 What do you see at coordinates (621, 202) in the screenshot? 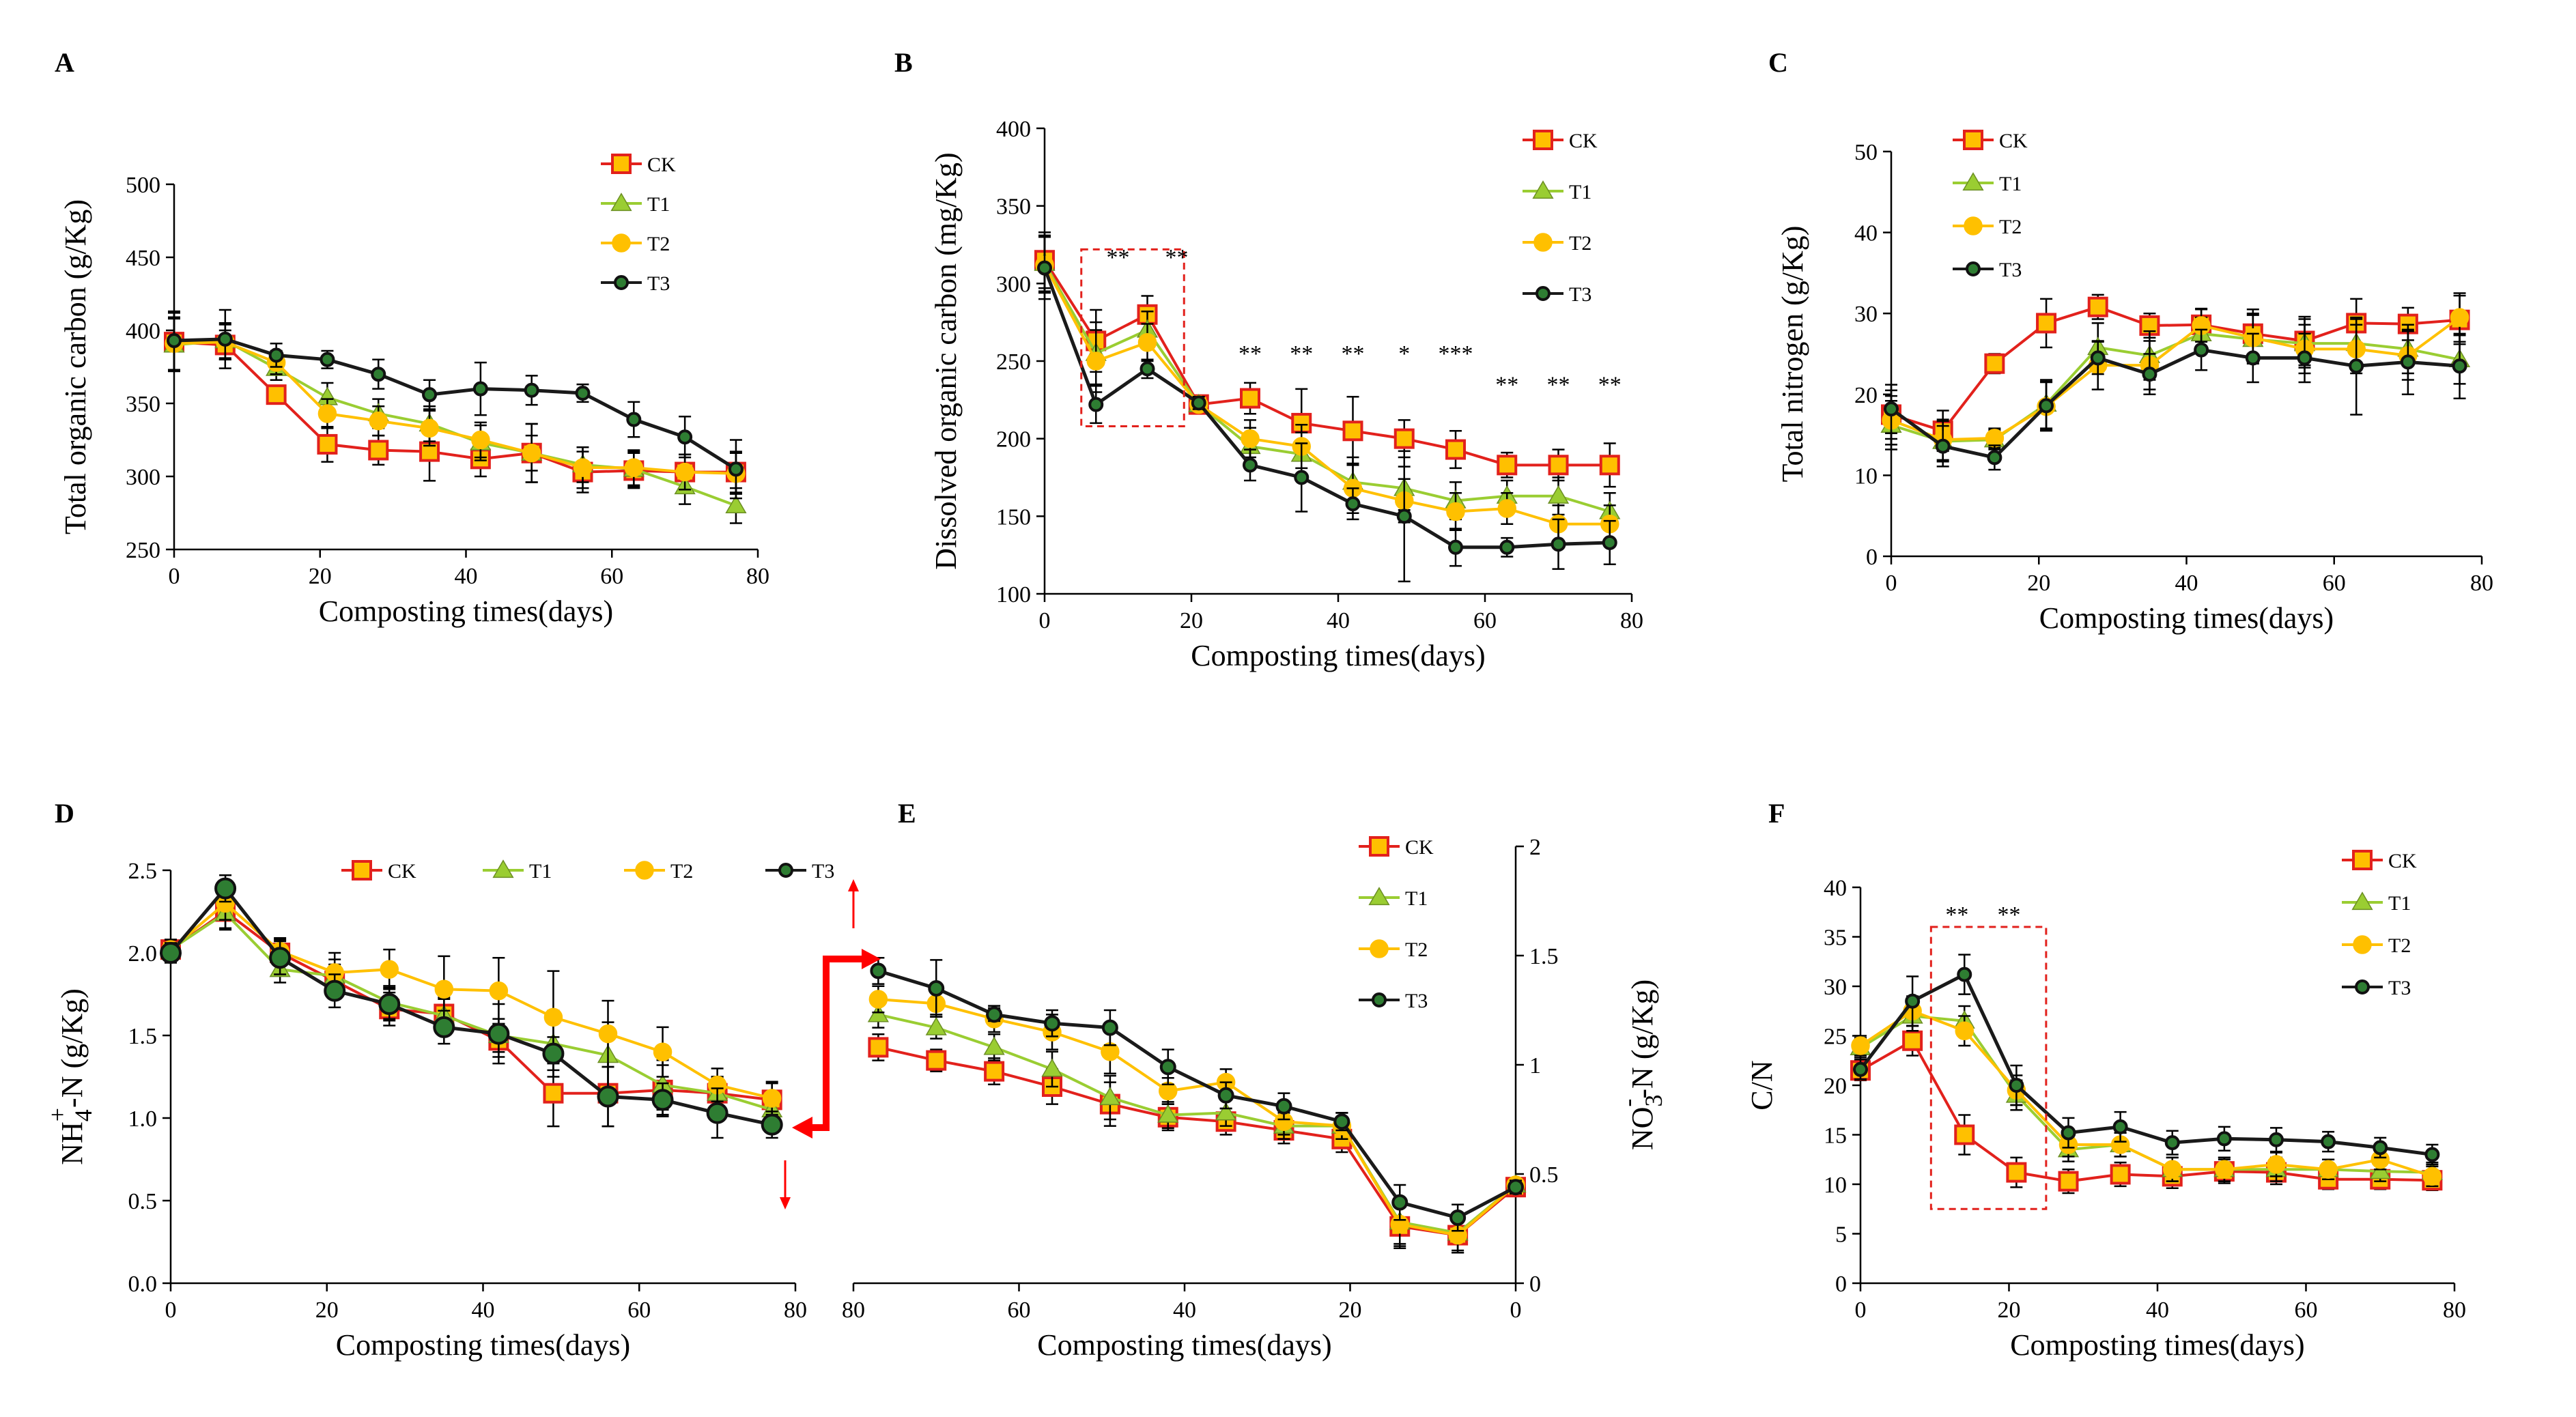
I see `legend-marker-t1` at bounding box center [621, 202].